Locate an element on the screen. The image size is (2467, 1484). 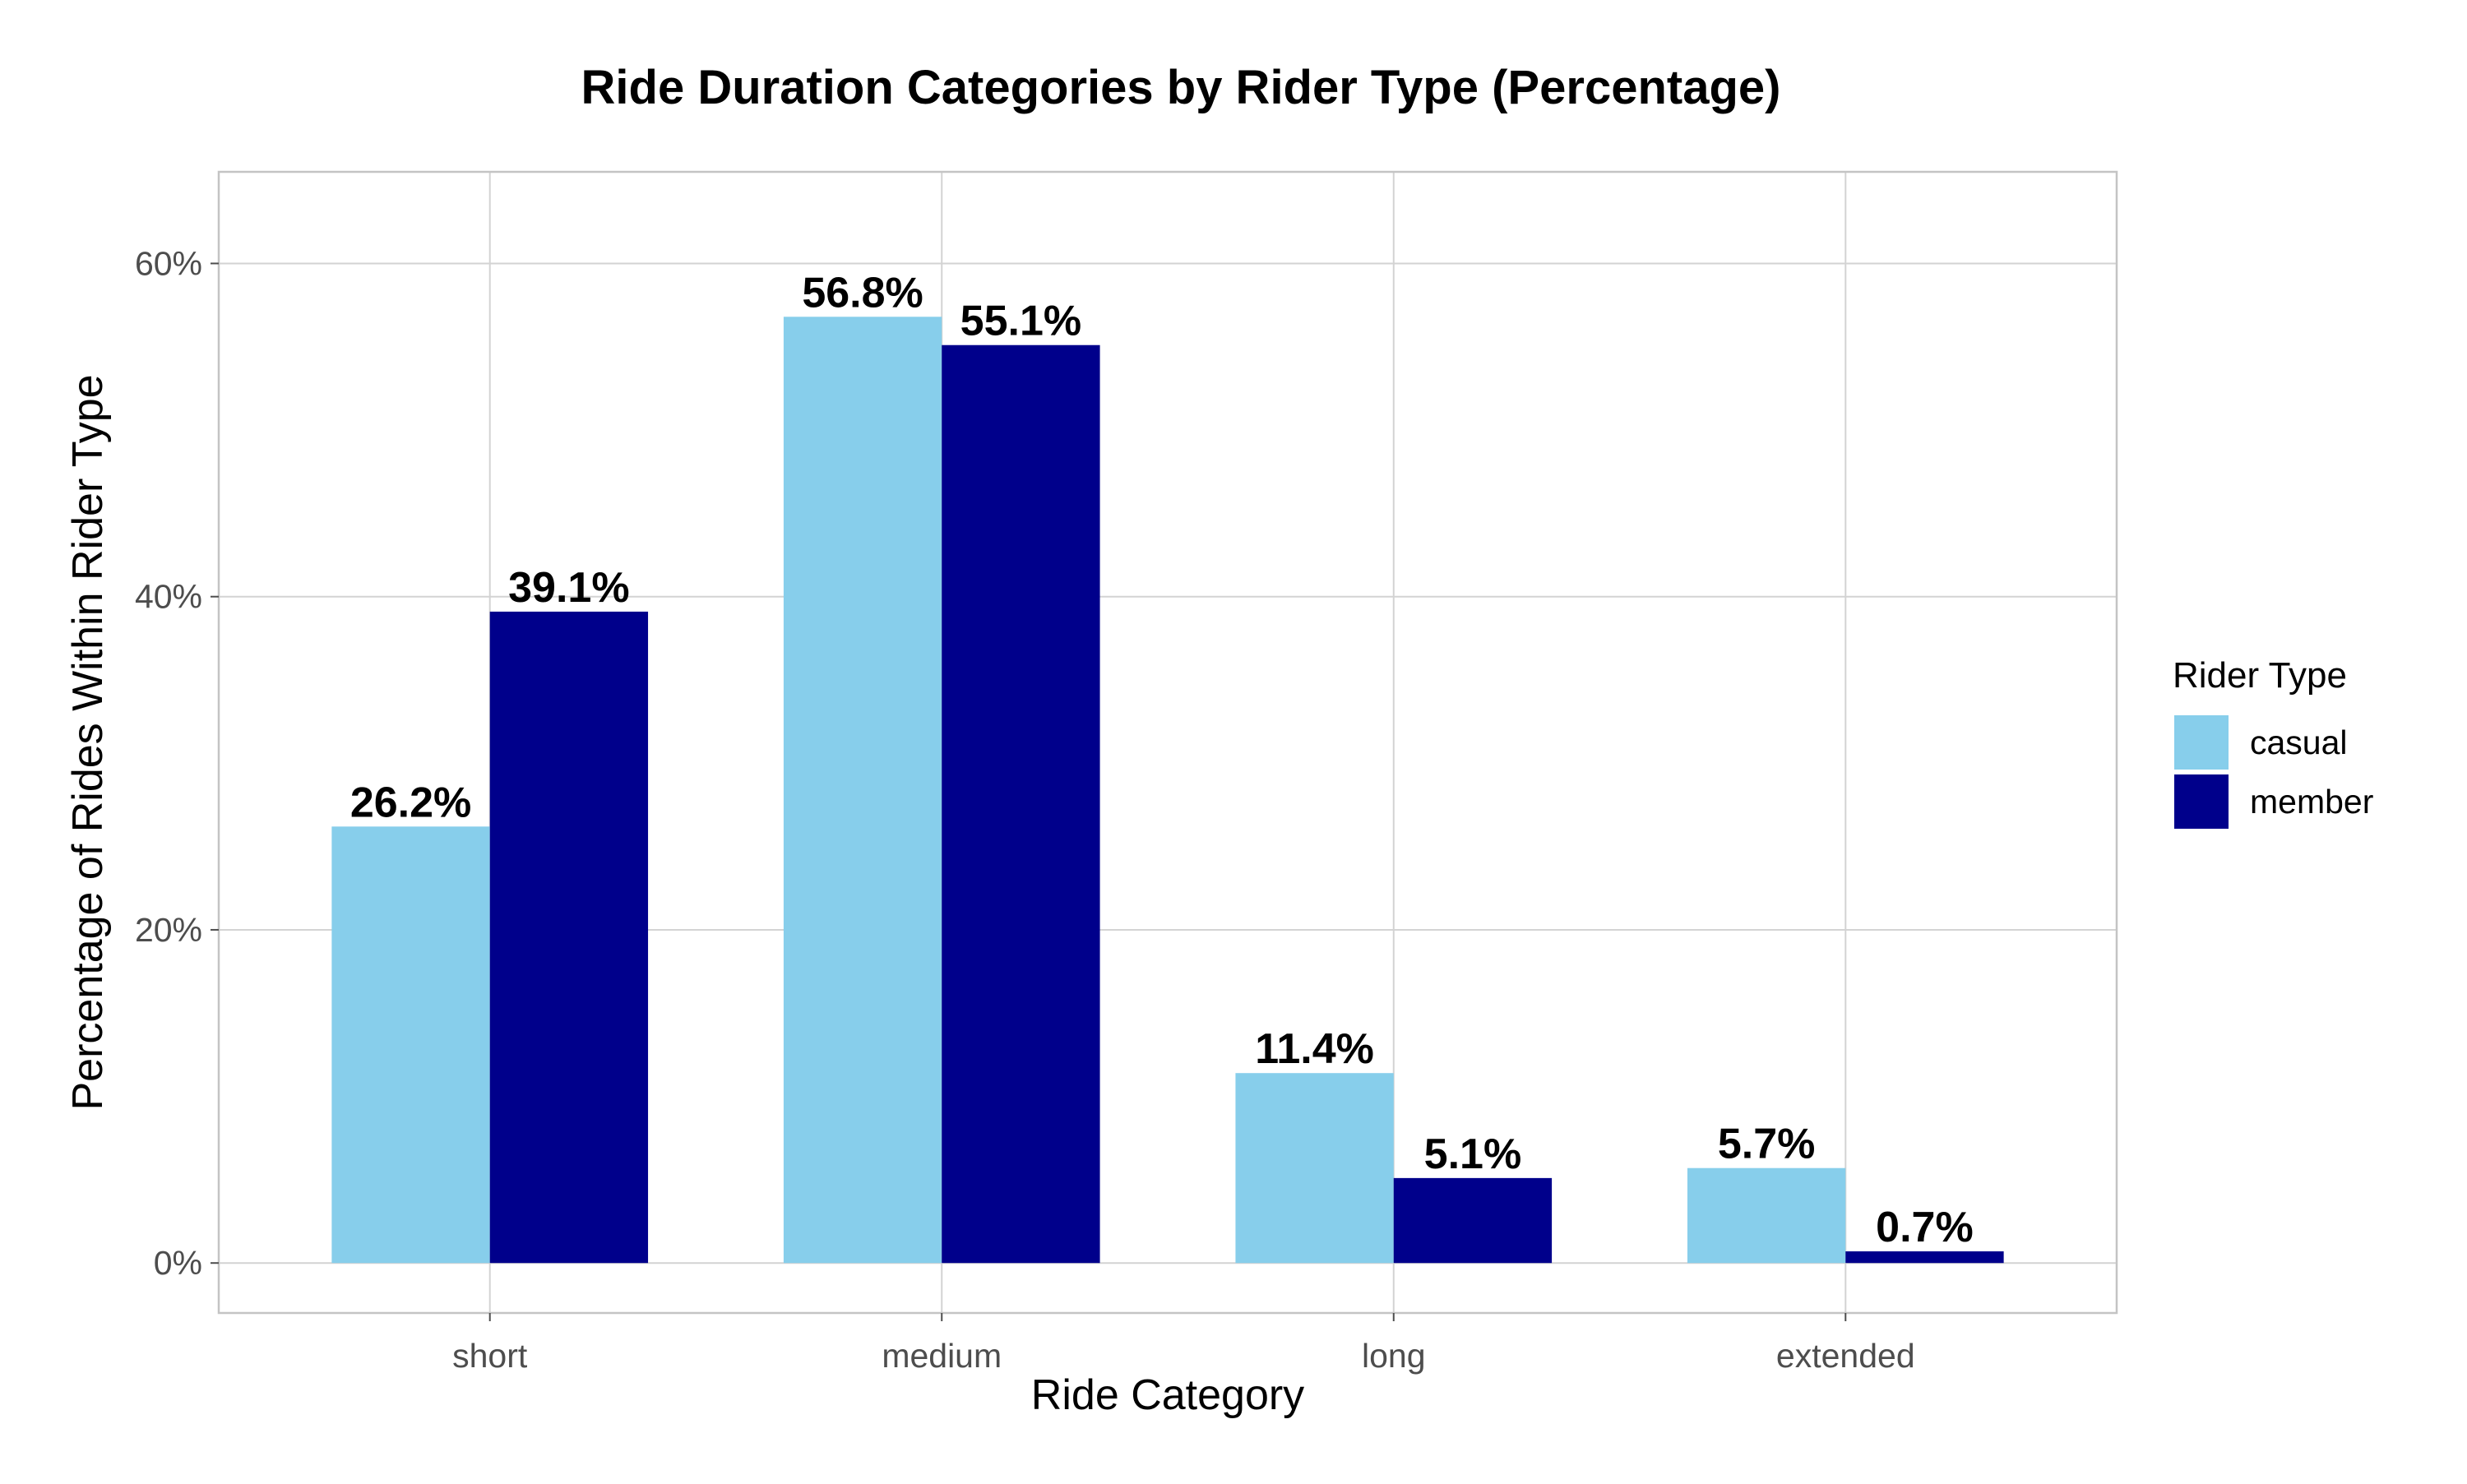
data-label-casual-extended: 5.7% is located at coordinates (1767, 1145).